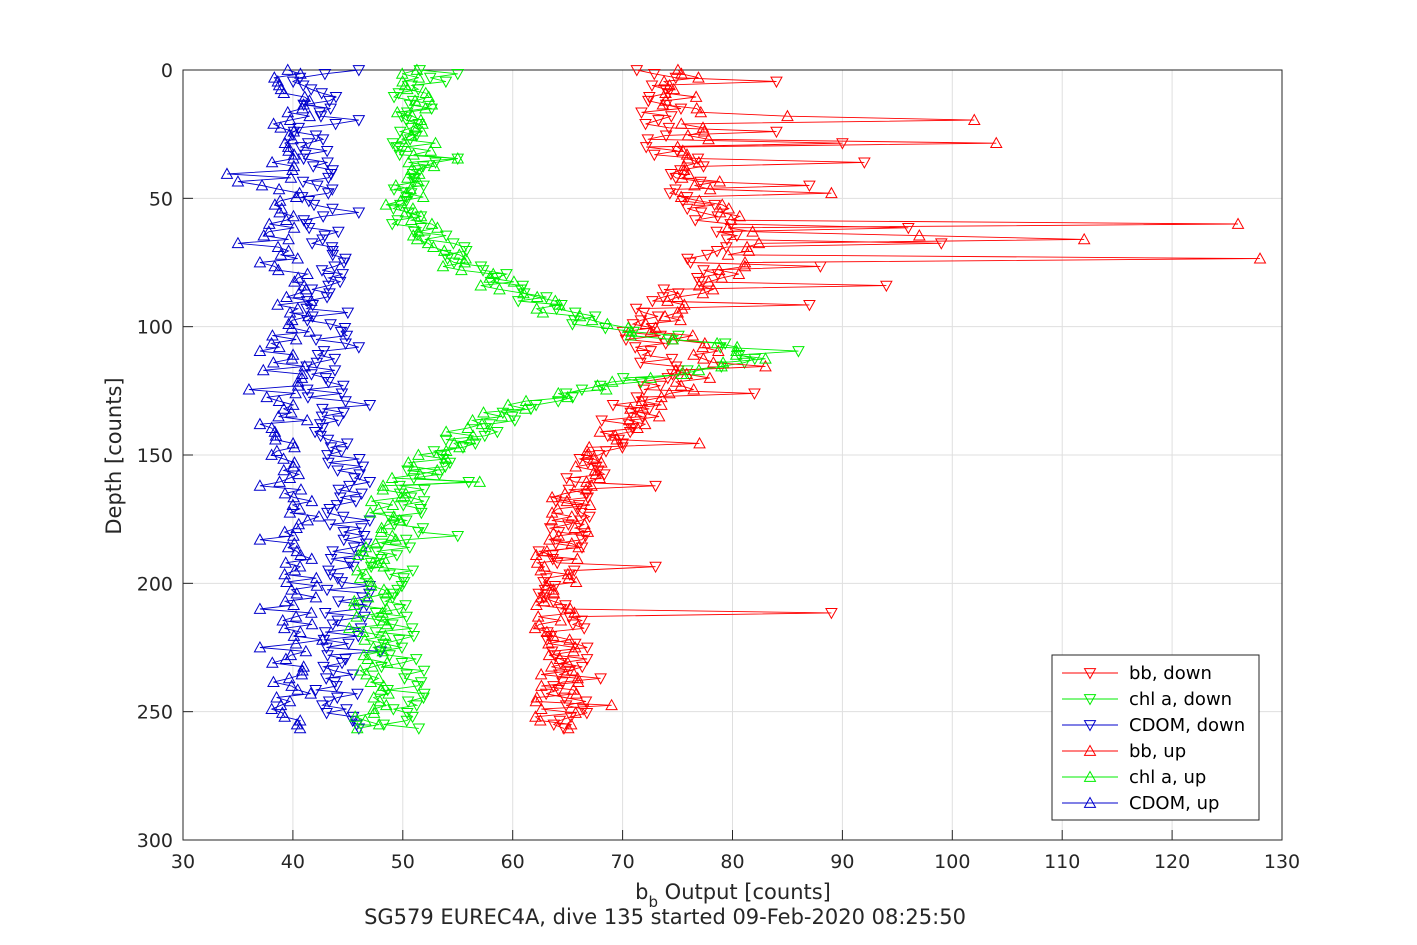 Image resolution: width=1417 pixels, height=945 pixels. I want to click on x-tick-label: 70, so click(623, 862).